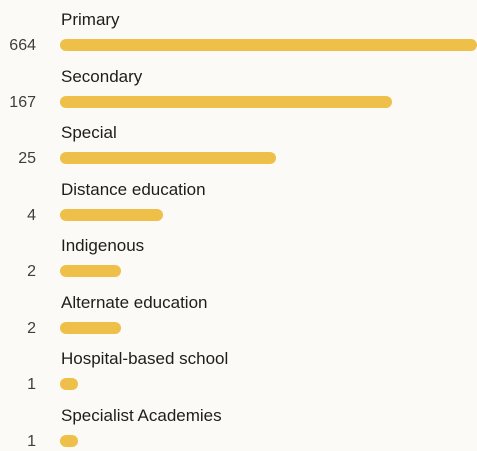  I want to click on category-label: Distance education, so click(133, 189).